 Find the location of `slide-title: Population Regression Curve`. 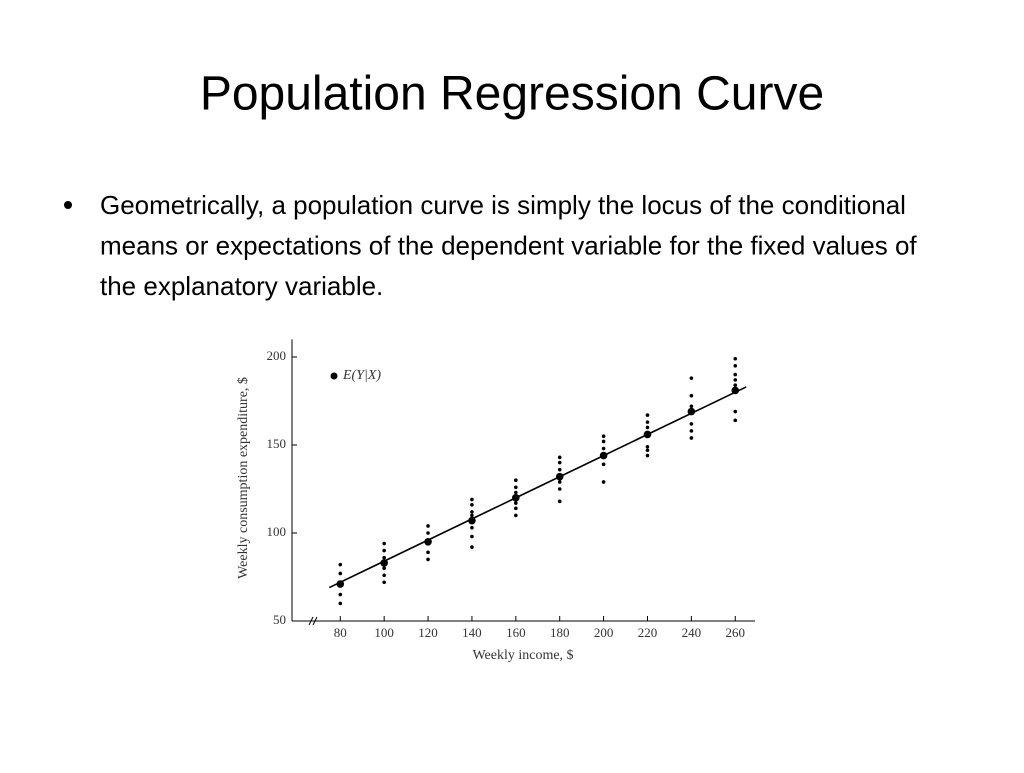

slide-title: Population Regression Curve is located at coordinates (512, 94).